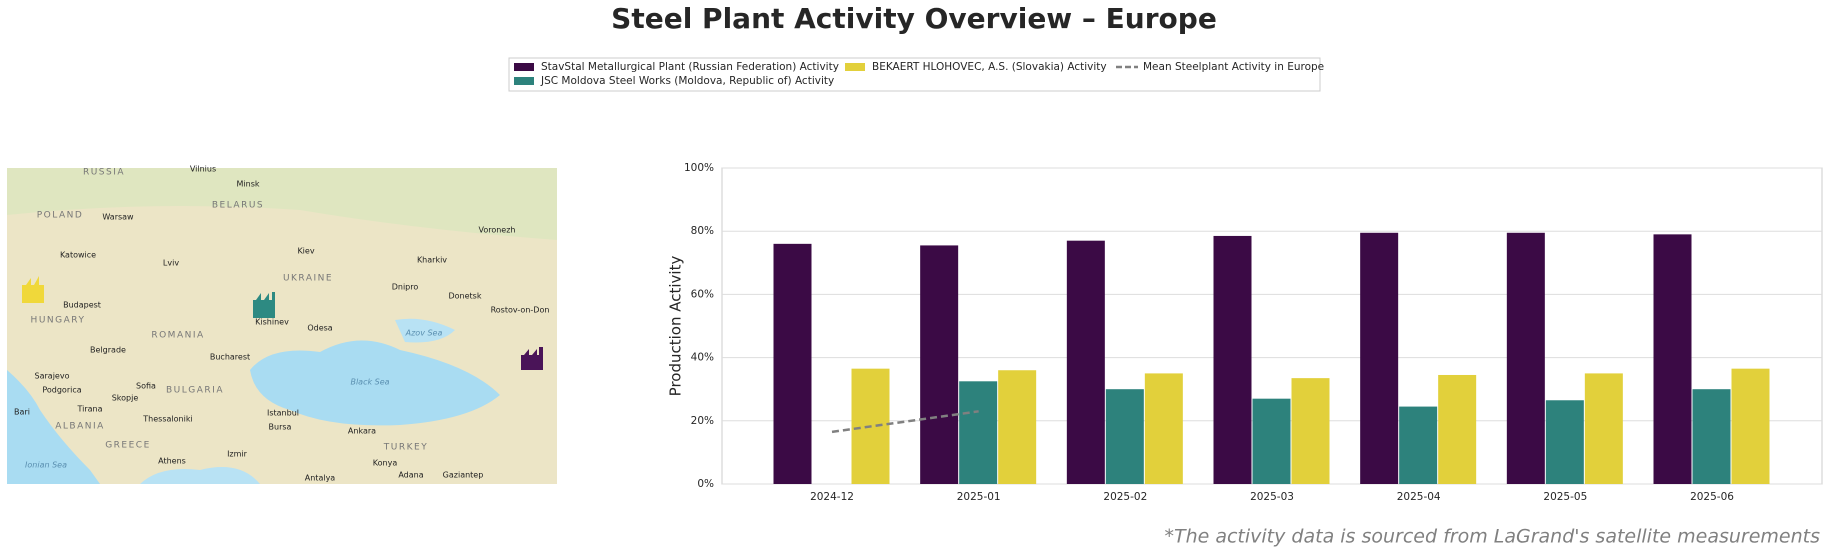 Image resolution: width=1828 pixels, height=558 pixels. I want to click on legend-label: Mean Steelplant Activity in Europe, so click(1233, 67).